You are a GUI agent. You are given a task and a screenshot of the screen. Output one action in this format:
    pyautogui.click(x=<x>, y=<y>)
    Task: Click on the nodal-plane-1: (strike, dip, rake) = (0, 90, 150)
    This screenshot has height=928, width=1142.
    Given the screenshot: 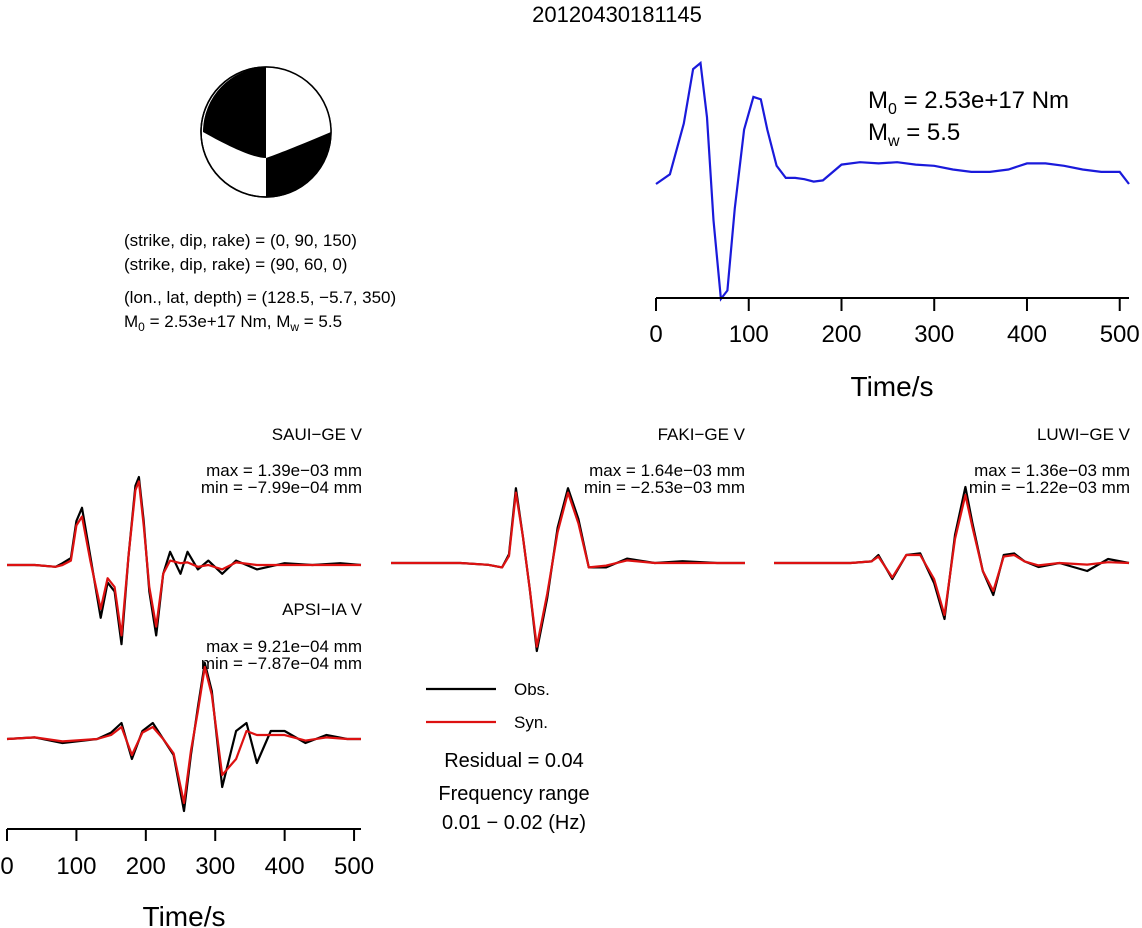 What is the action you would take?
    pyautogui.click(x=240, y=240)
    